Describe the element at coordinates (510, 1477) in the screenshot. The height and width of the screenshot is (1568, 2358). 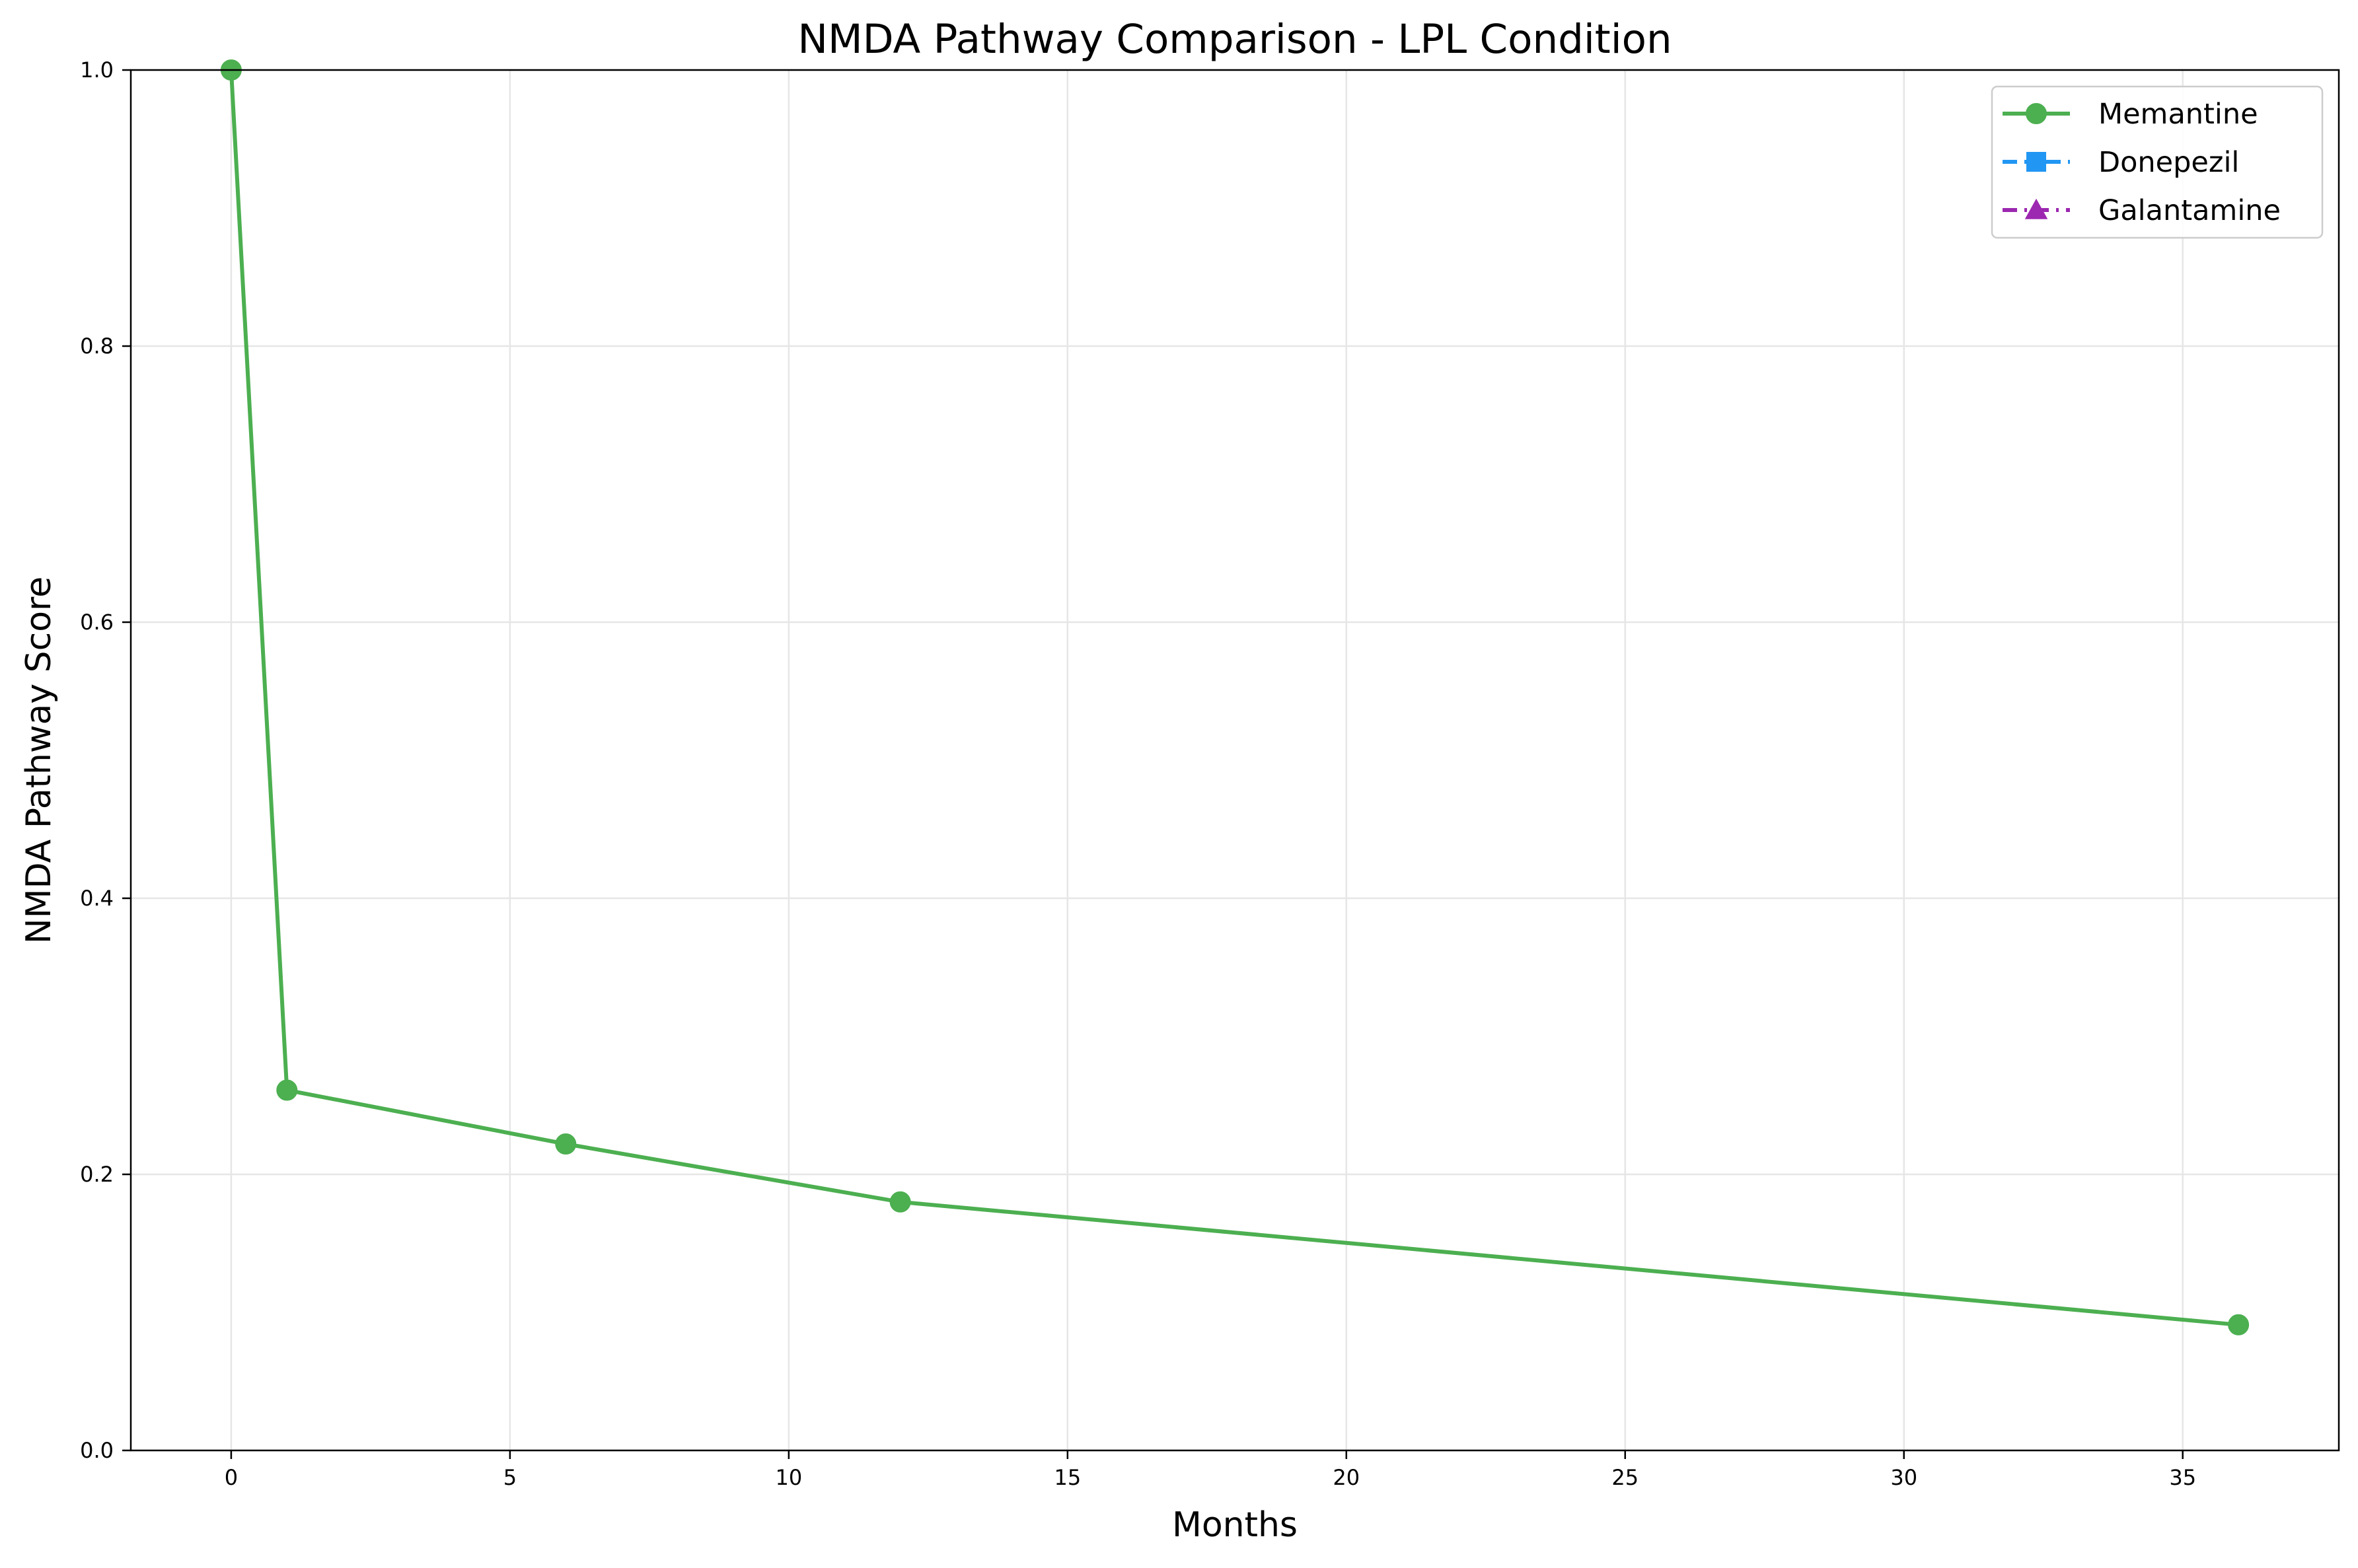
I see `x-tick-label: 5` at that location.